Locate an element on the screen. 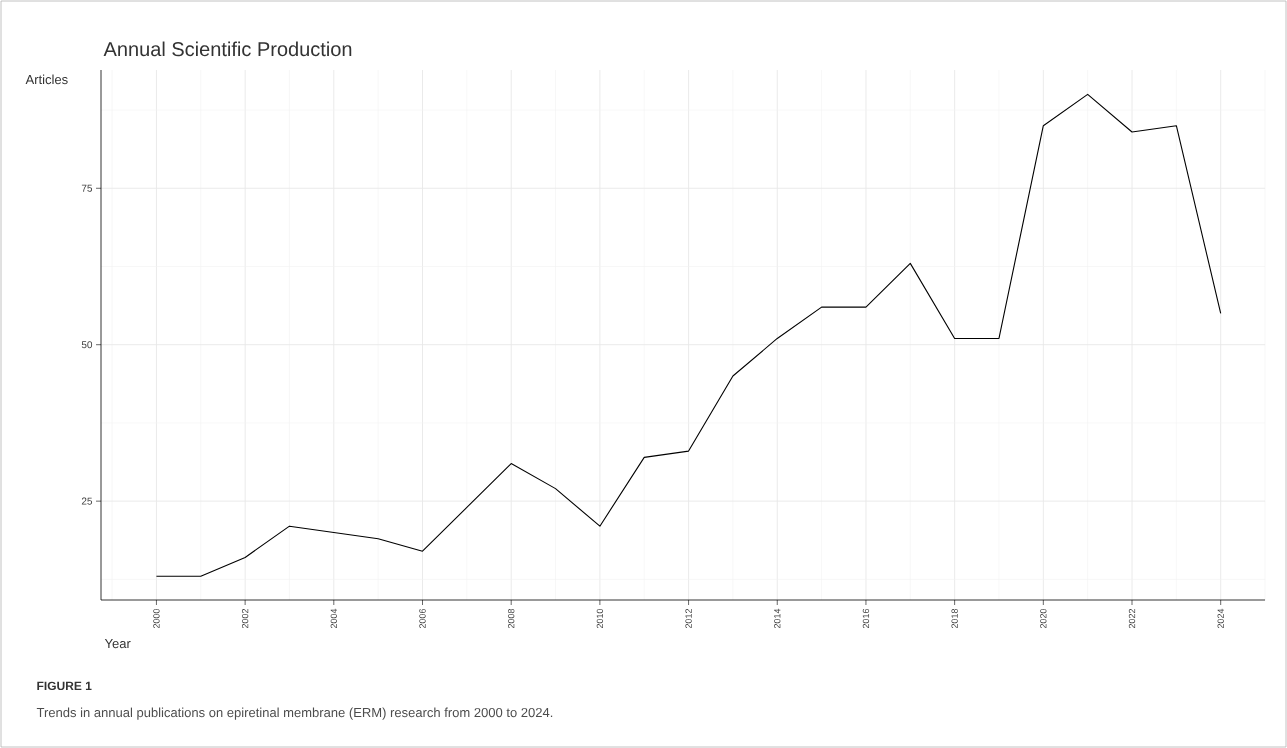 Image resolution: width=1287 pixels, height=748 pixels. x-tick-label: 2004 is located at coordinates (333, 618).